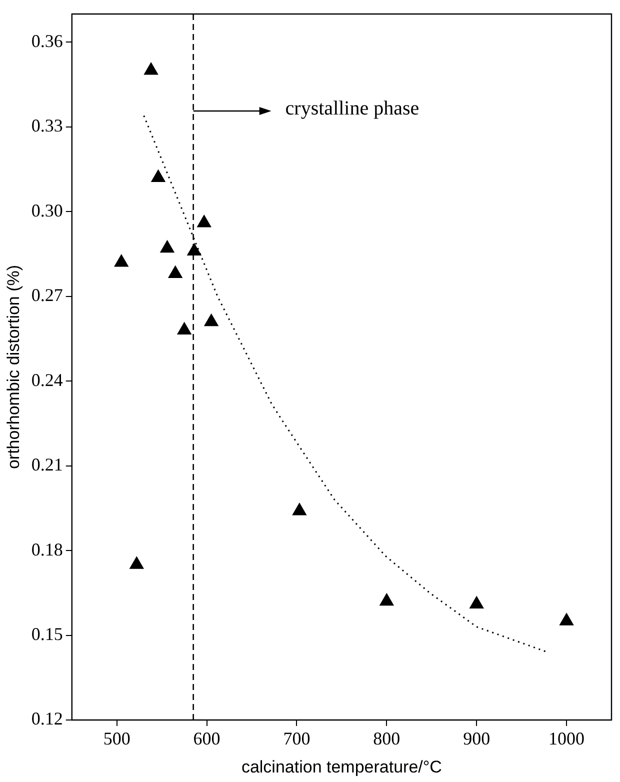  What do you see at coordinates (47, 210) in the screenshot?
I see `y-tick-label: 0.30` at bounding box center [47, 210].